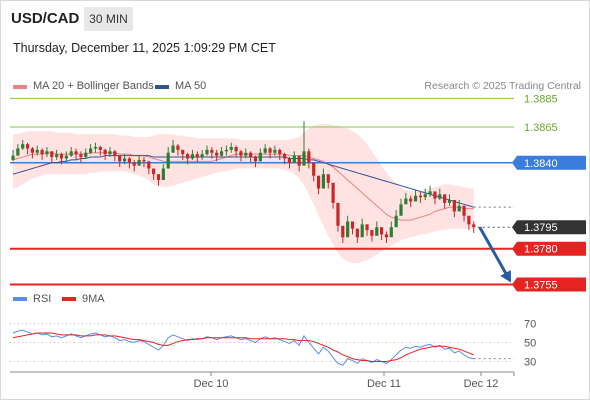 The image size is (590, 400). I want to click on rsi-panel: 70 50 30, so click(273, 344).